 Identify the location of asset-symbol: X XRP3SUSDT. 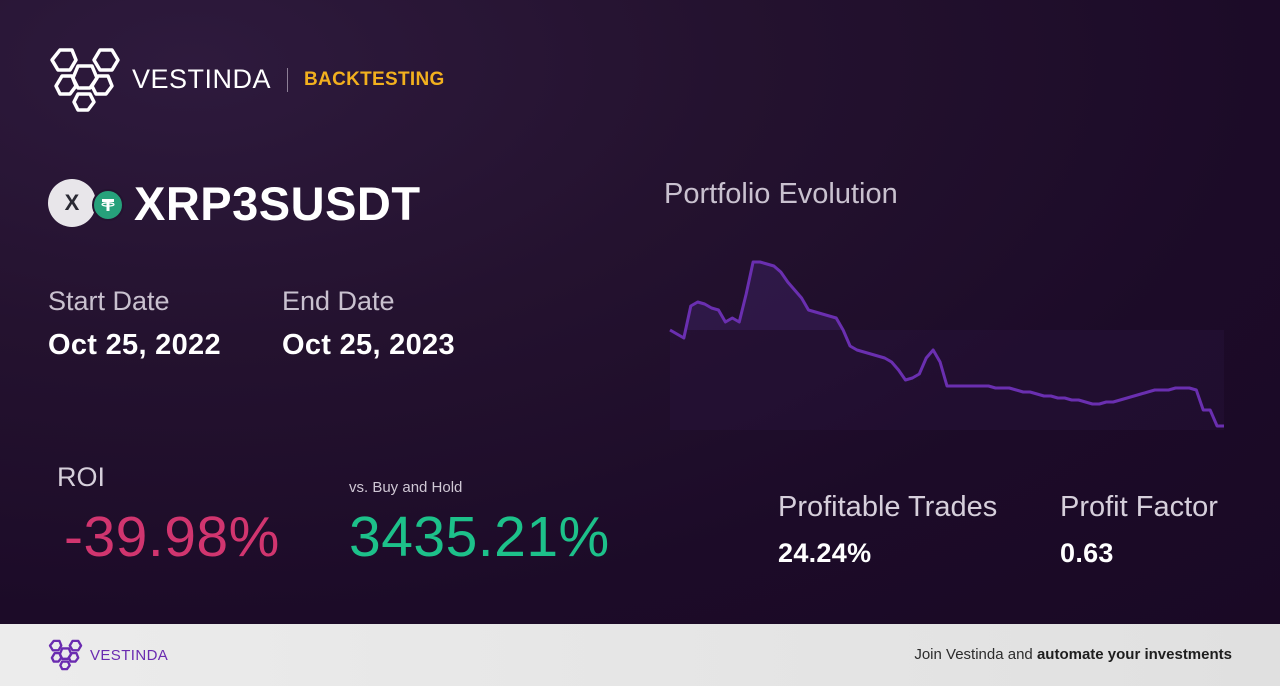
(234, 203).